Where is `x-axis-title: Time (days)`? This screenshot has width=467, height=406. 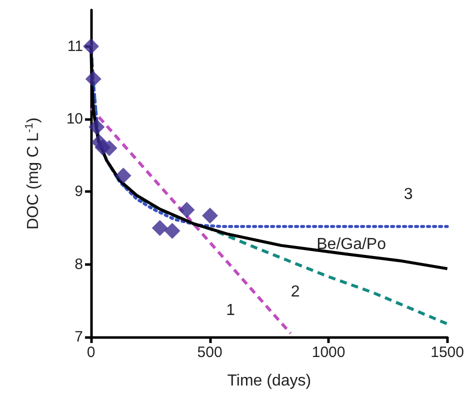 x-axis-title: Time (days) is located at coordinates (269, 381).